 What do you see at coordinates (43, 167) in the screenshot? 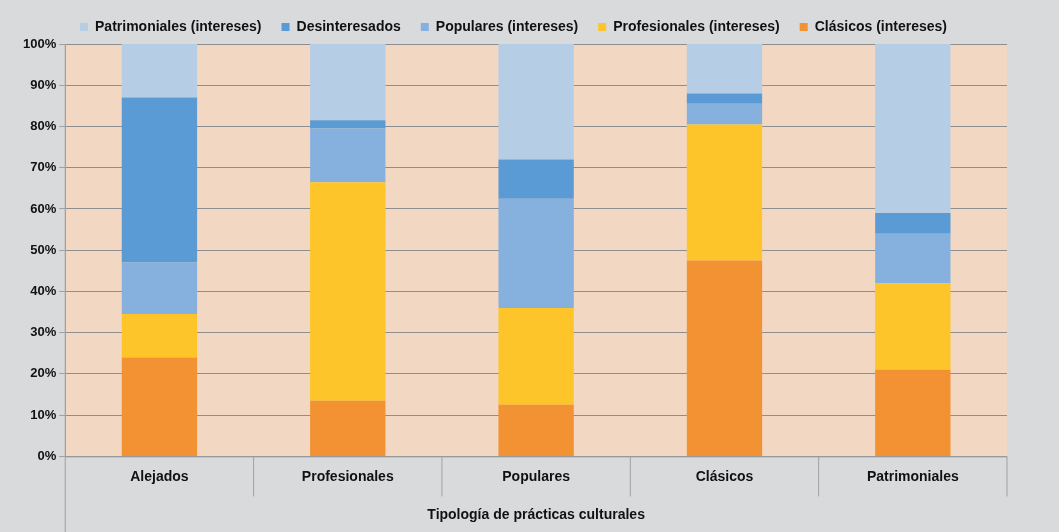
I see `y-tick-label: 70%` at bounding box center [43, 167].